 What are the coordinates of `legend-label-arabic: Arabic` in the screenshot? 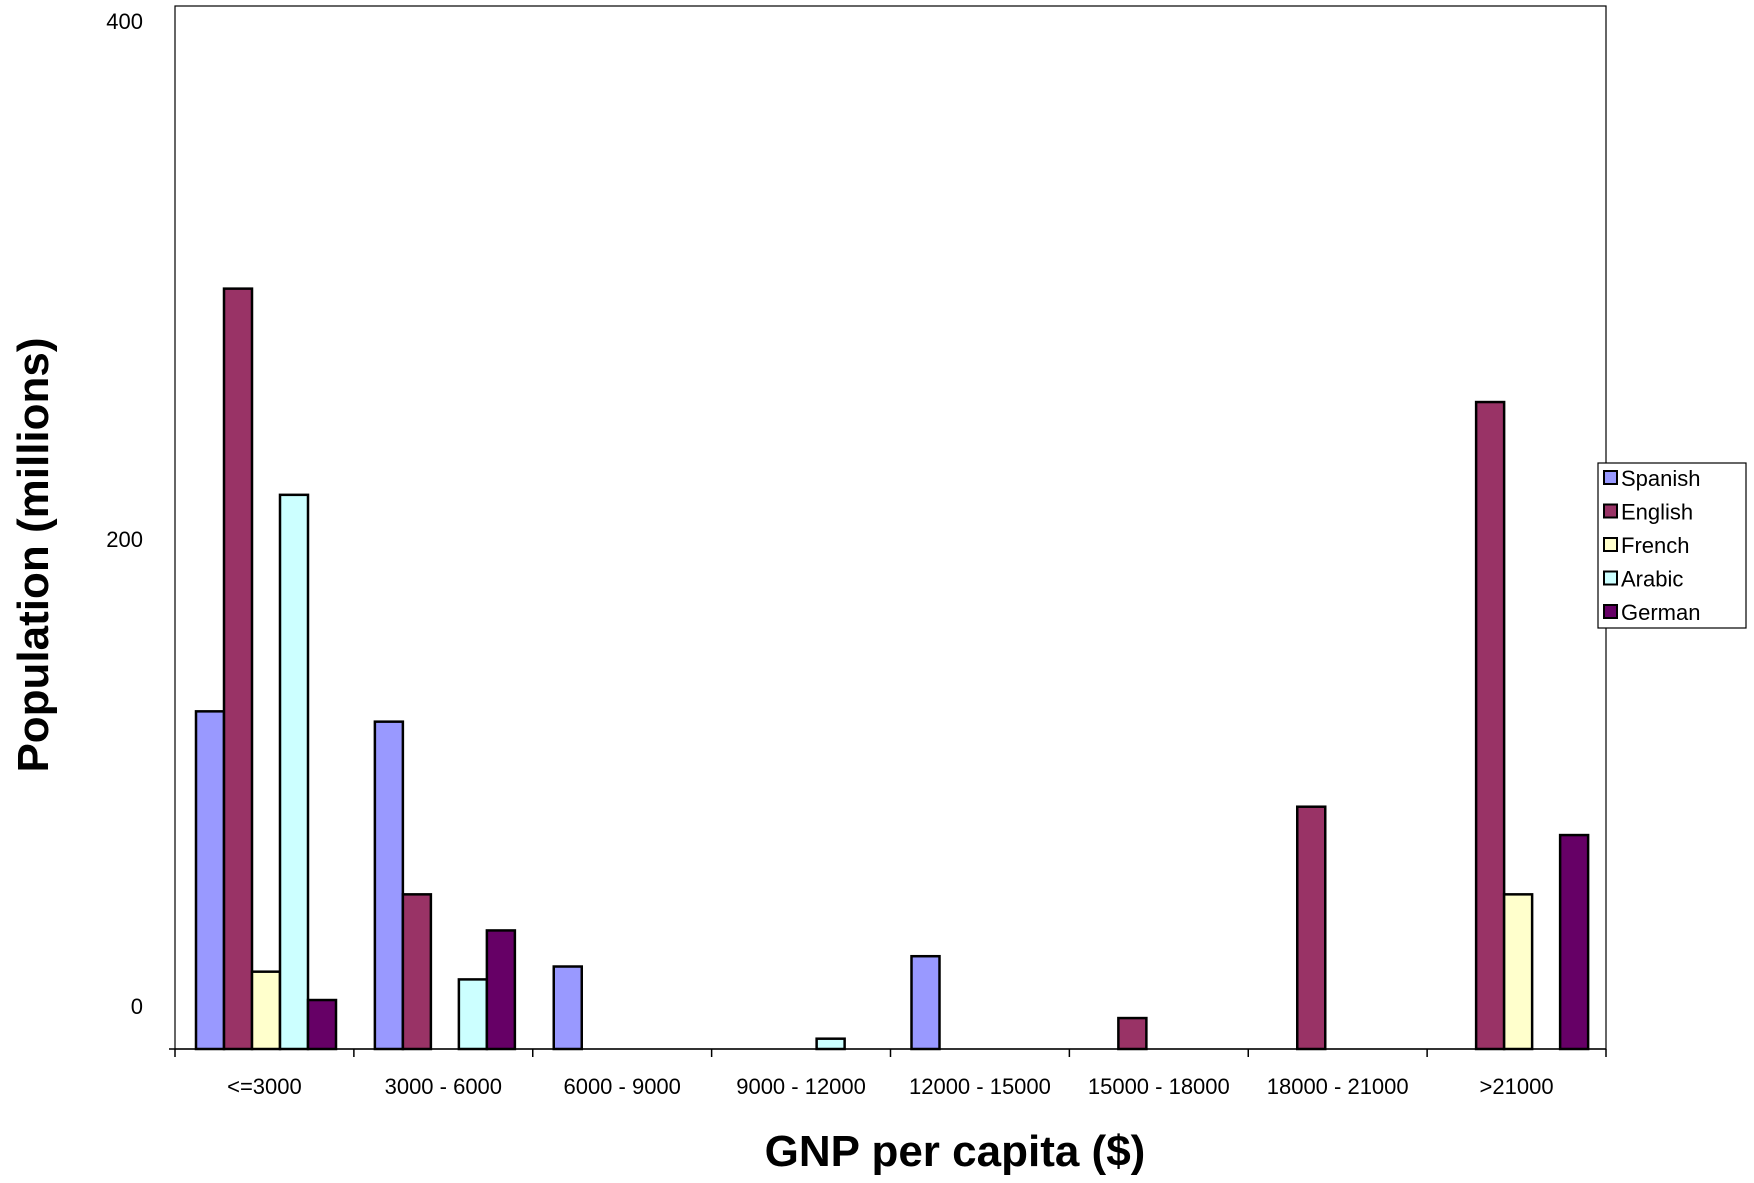 It's located at (1652, 579).